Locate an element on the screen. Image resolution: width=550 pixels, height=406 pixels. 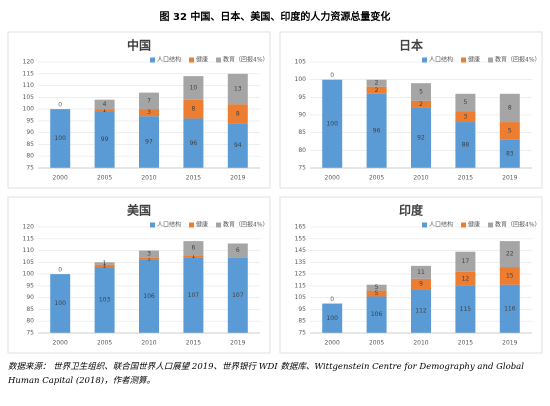
x-tick-label: 2015 is located at coordinates (193, 178).